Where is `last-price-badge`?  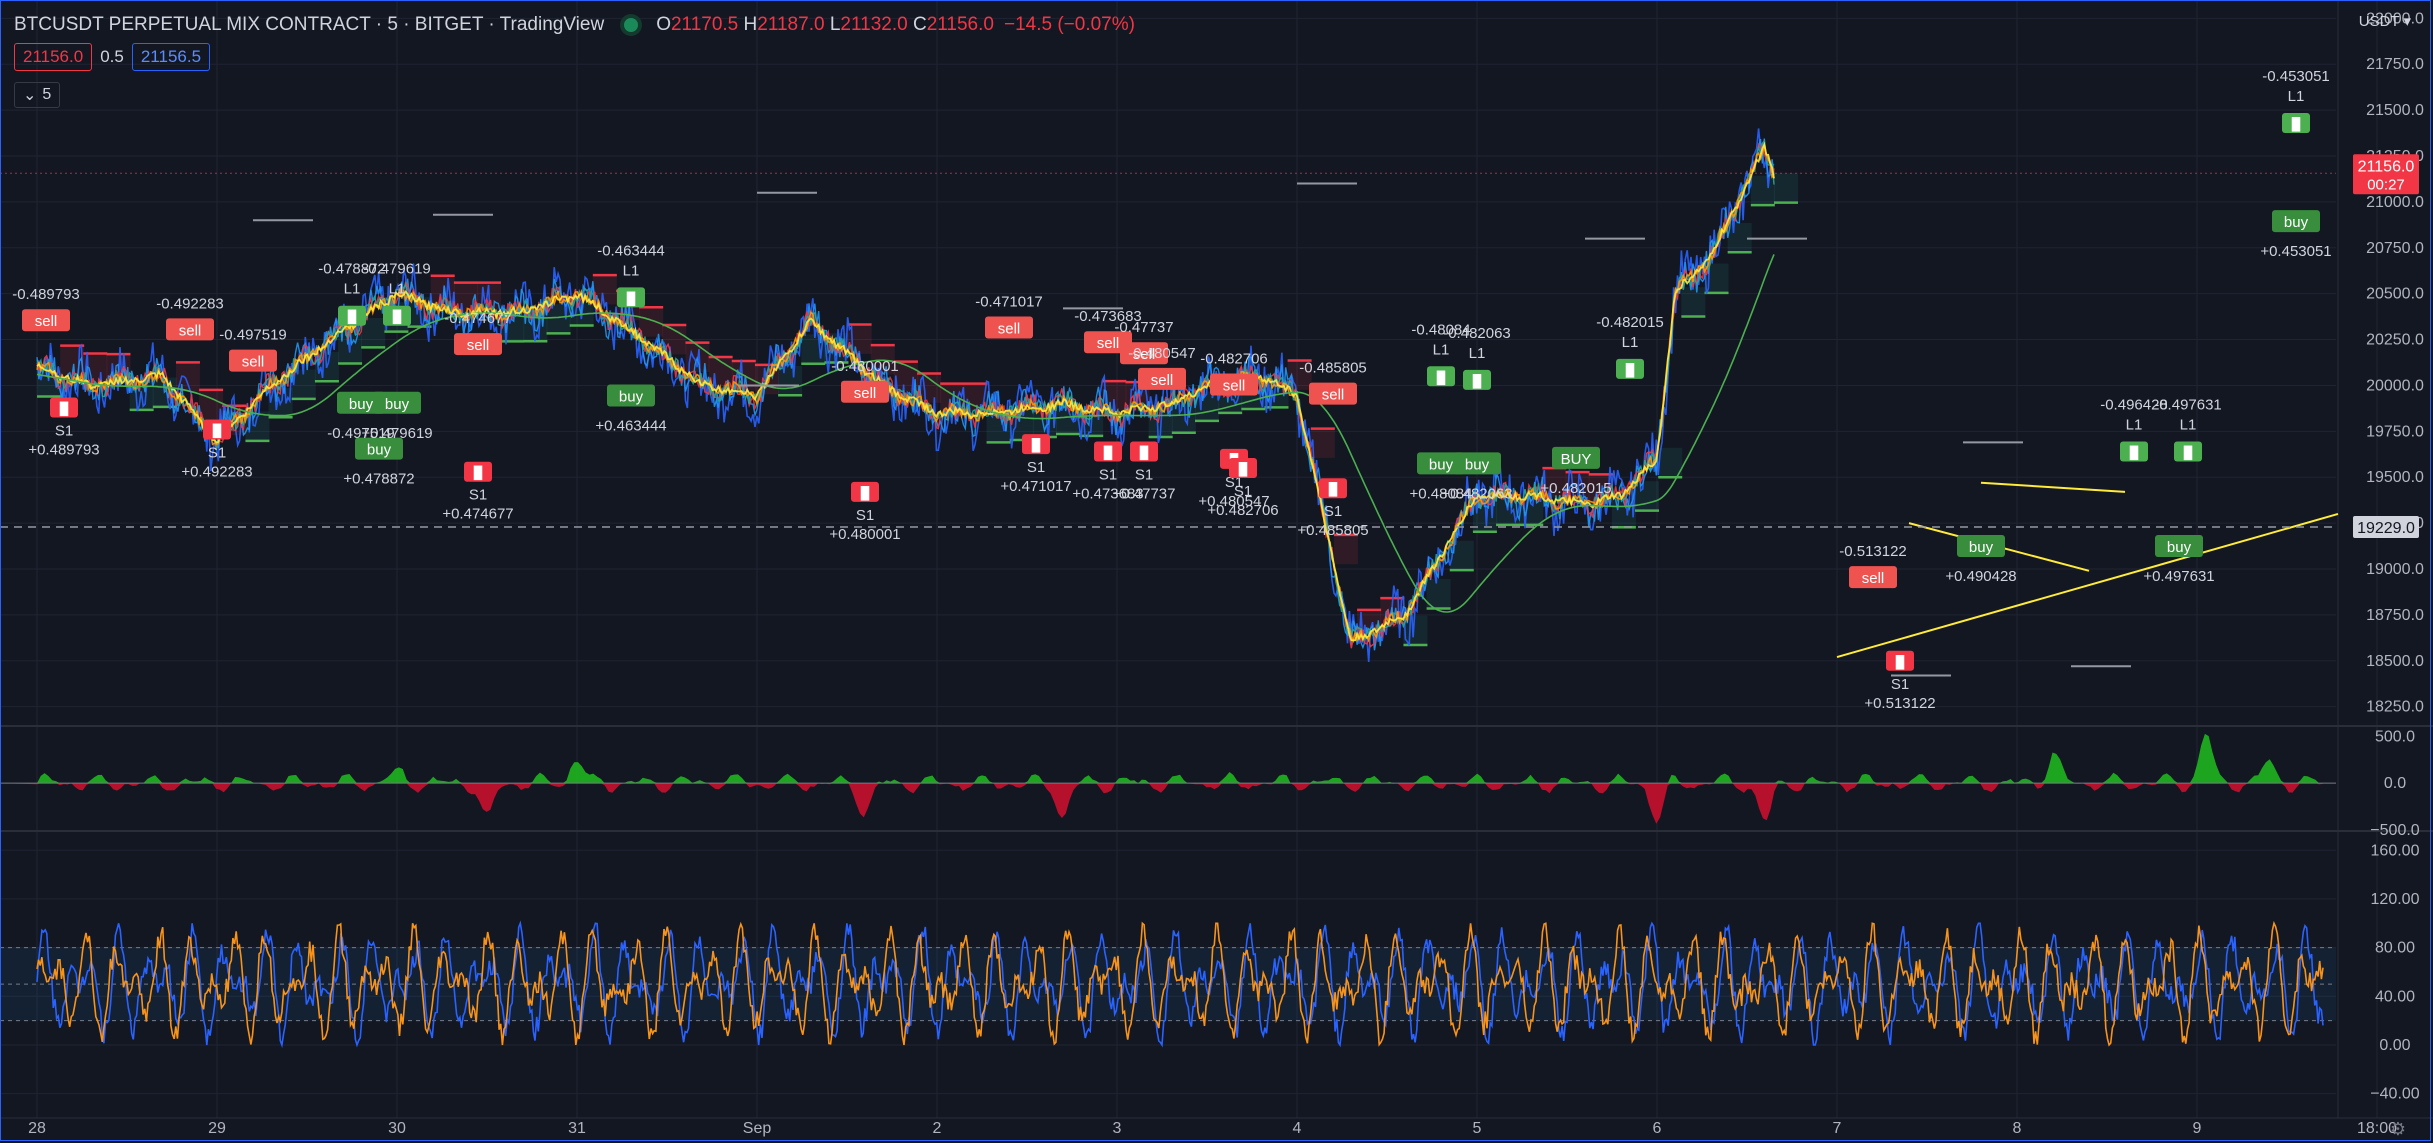
last-price-badge is located at coordinates (2386, 174).